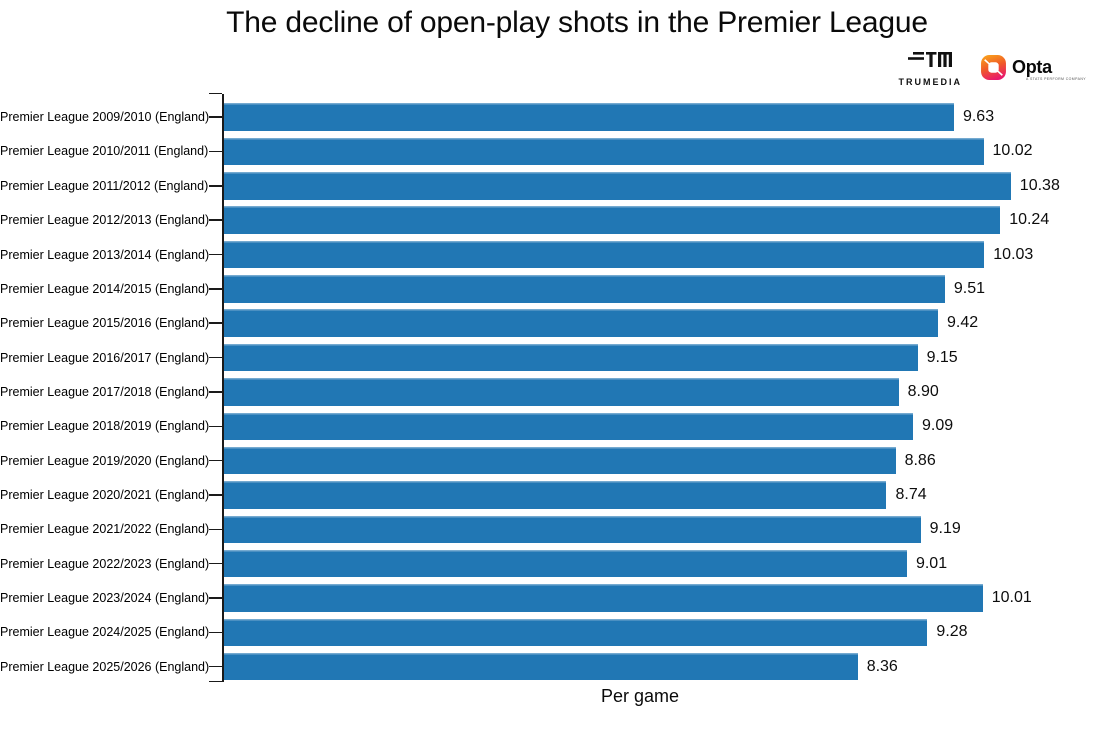 The width and height of the screenshot is (1096, 730). I want to click on bar-value-label: 10.01, so click(1011, 597).